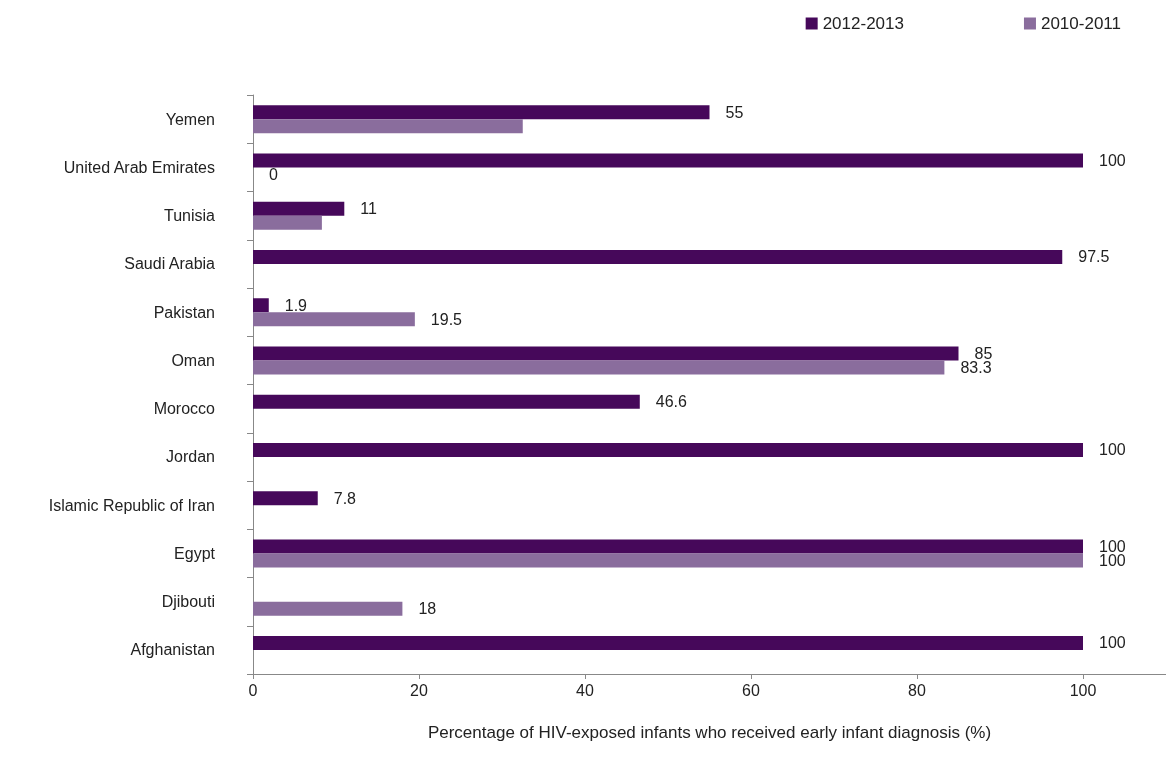 This screenshot has width=1166, height=769. I want to click on data-label: 7.8, so click(345, 498).